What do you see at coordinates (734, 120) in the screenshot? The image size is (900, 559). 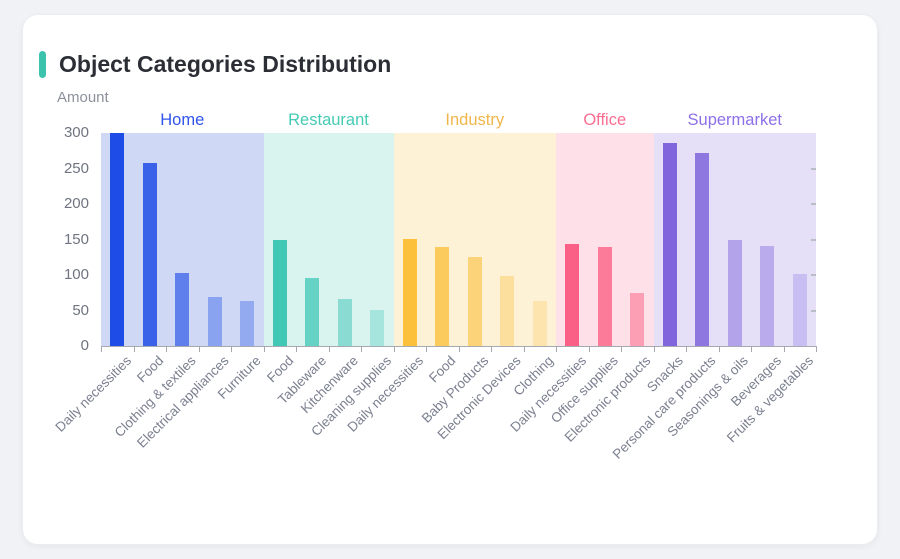 I see `group-label-supermarket: Supermarket` at bounding box center [734, 120].